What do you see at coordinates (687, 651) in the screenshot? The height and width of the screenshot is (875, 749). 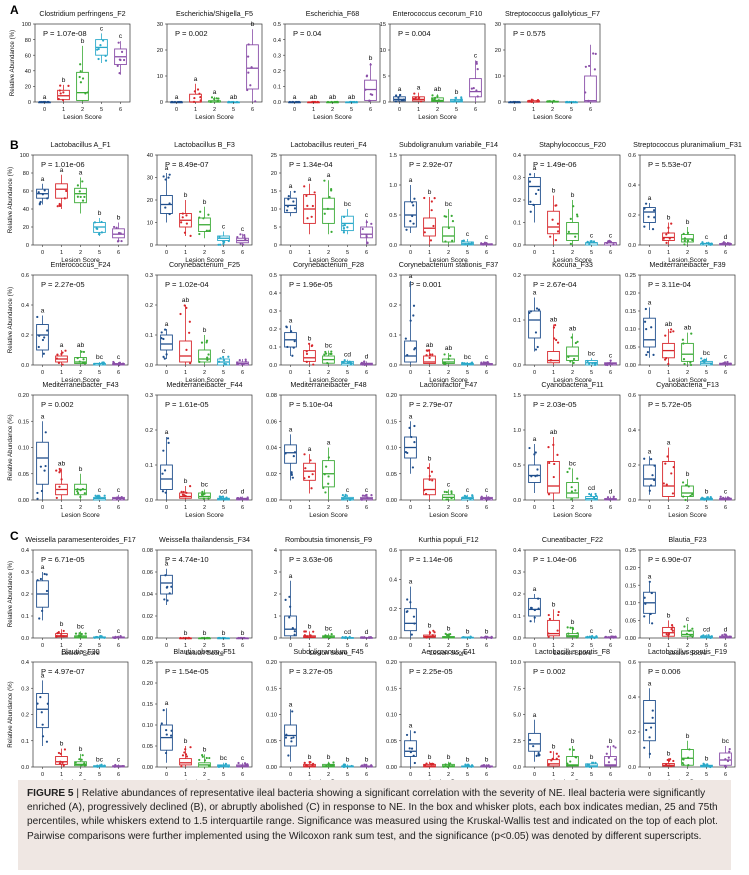 I see `plot-title: Lactobacillus pontis_F19` at bounding box center [687, 651].